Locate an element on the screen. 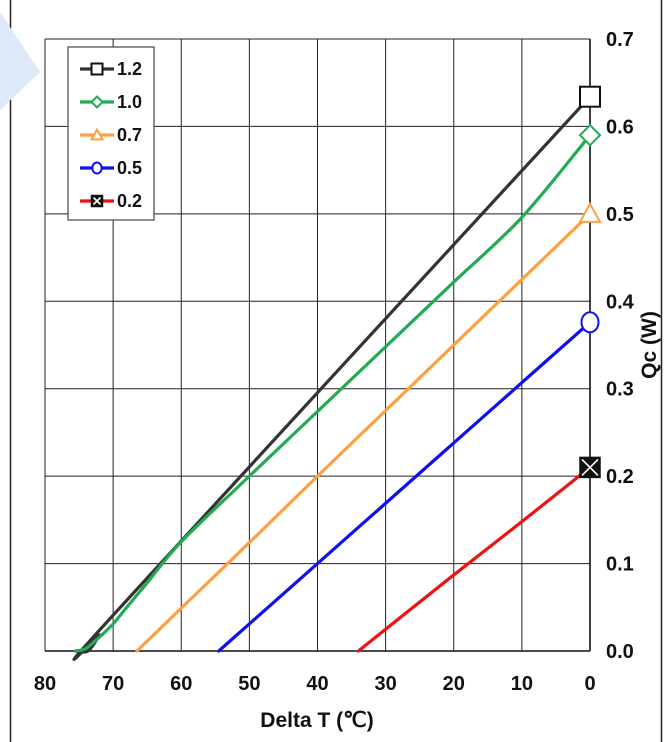 Image resolution: width=670 pixels, height=742 pixels. end-marker-0.2 is located at coordinates (590, 467).